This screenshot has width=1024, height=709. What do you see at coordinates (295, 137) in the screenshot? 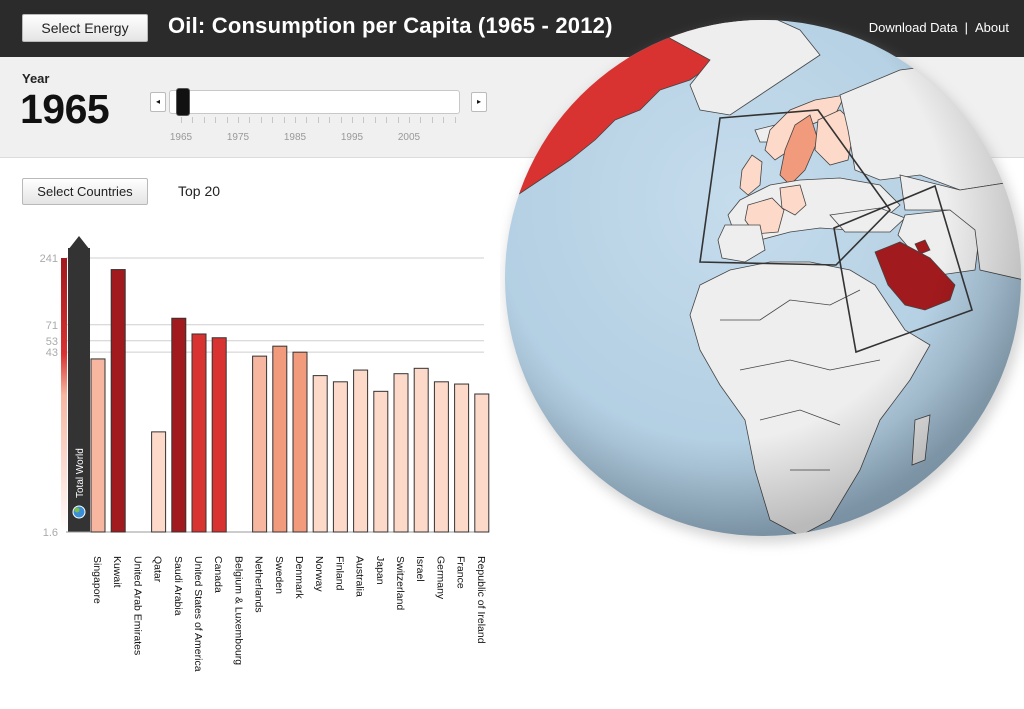
I see `year-tick-label: 1985` at bounding box center [295, 137].